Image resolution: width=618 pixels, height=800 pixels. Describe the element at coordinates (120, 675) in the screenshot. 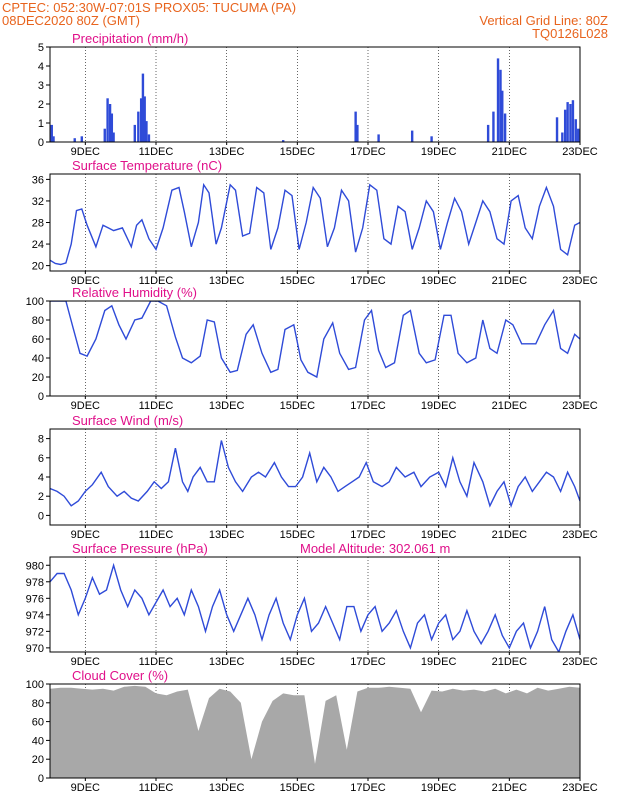

I see `cloud-title: Cloud Cover (%)` at that location.